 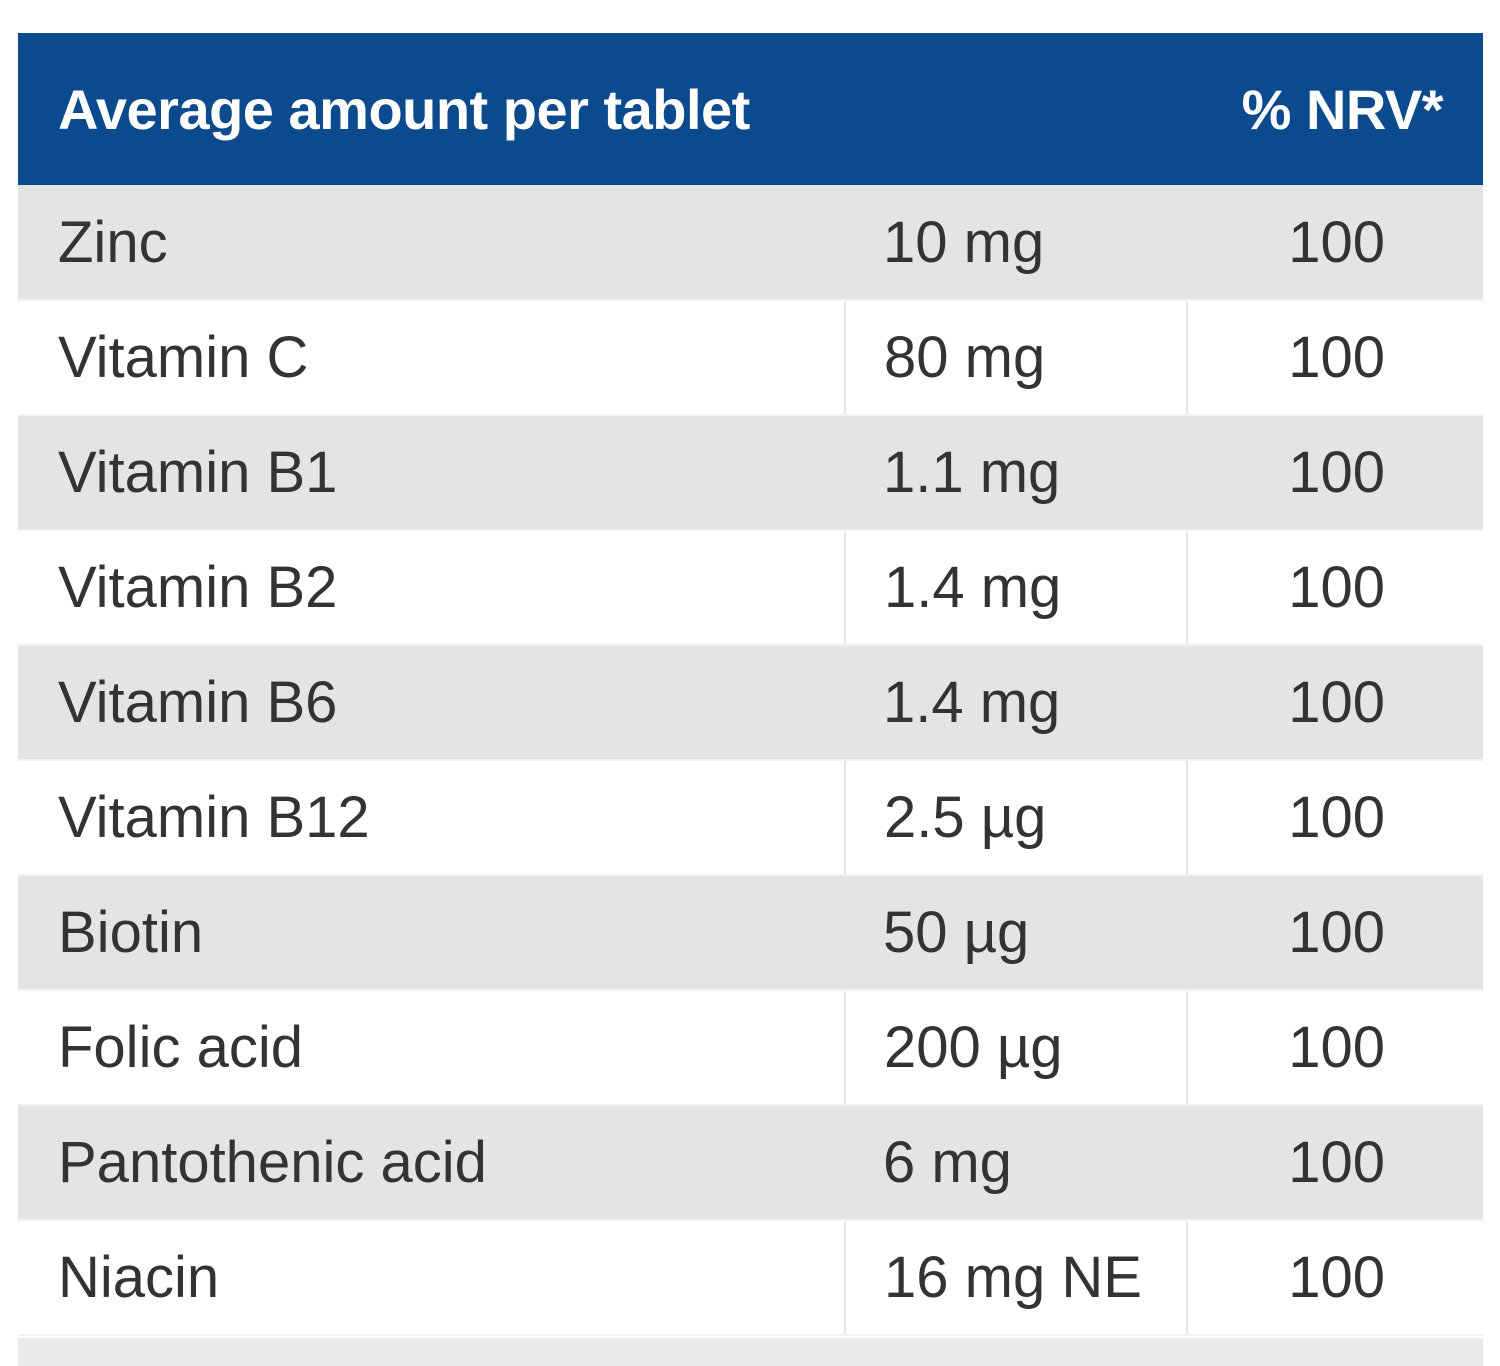 I want to click on table-row: Vitamin B2 1.4 mg 100, so click(x=750, y=588).